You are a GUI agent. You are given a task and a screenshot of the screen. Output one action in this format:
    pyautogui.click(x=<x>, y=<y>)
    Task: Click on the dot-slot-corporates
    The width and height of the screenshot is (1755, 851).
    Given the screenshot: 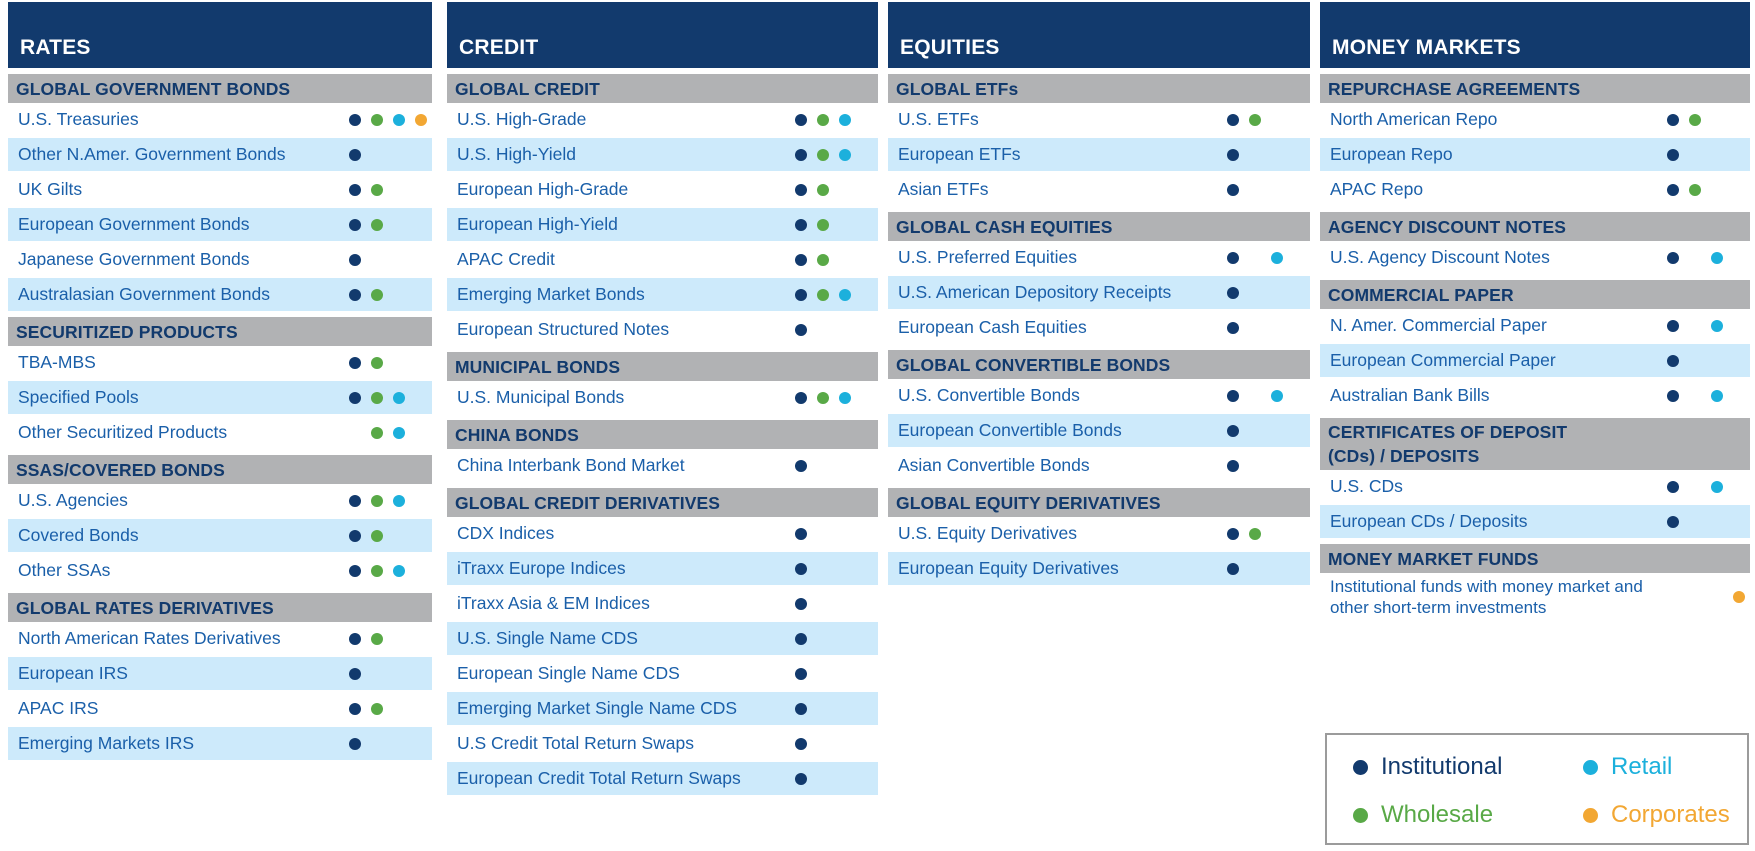 What is the action you would take?
    pyautogui.click(x=1739, y=597)
    